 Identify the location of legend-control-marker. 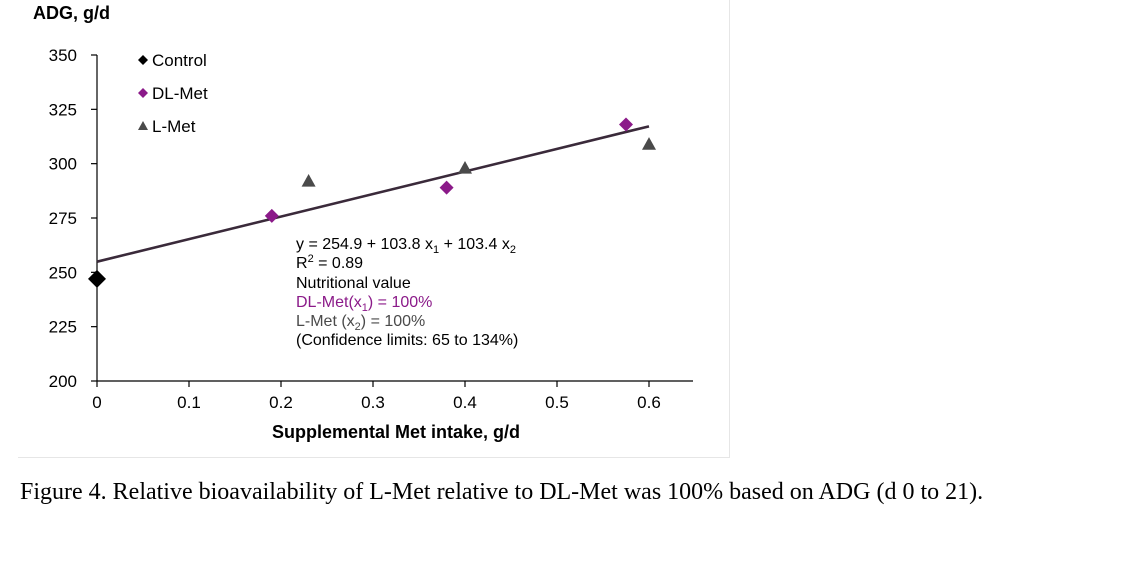
(143, 60).